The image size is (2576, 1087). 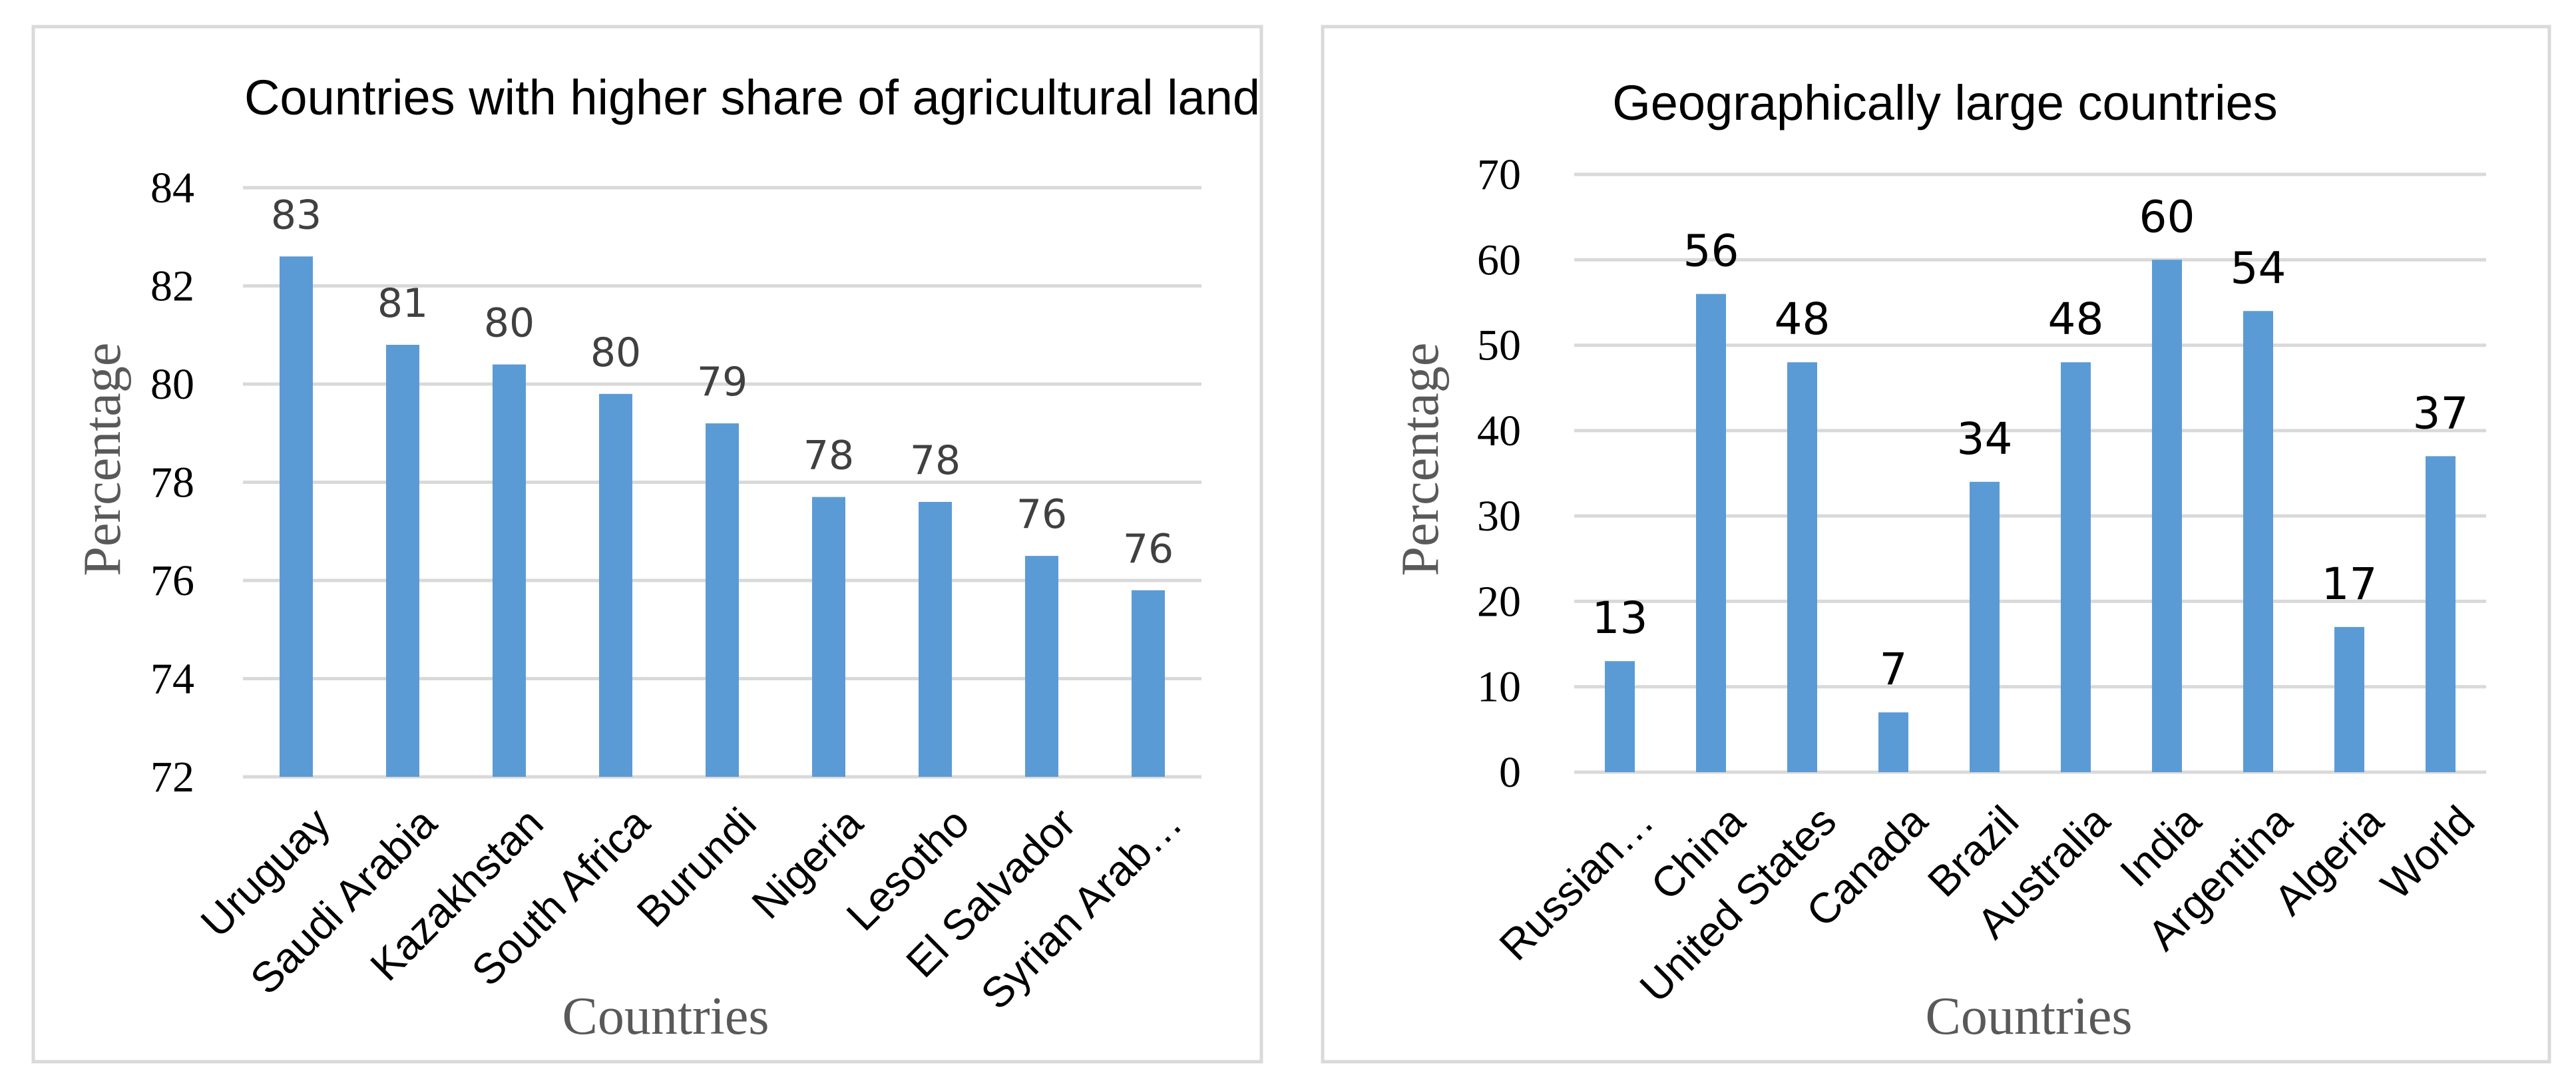 What do you see at coordinates (172, 286) in the screenshot?
I see `y-tick-label: 82` at bounding box center [172, 286].